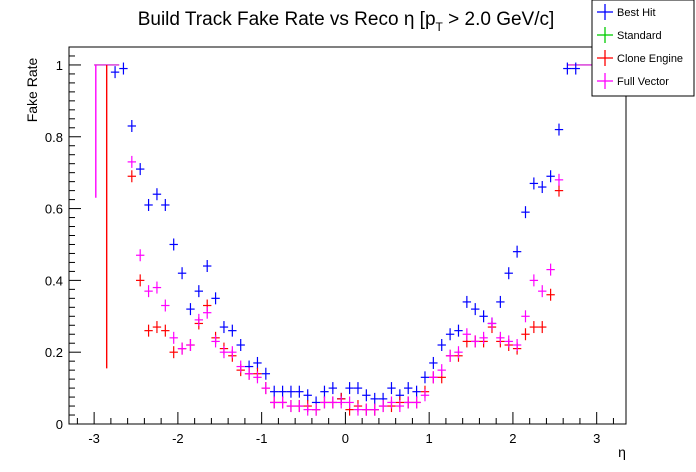 The width and height of the screenshot is (696, 472). What do you see at coordinates (512, 438) in the screenshot?
I see `x-tick-label: 2` at bounding box center [512, 438].